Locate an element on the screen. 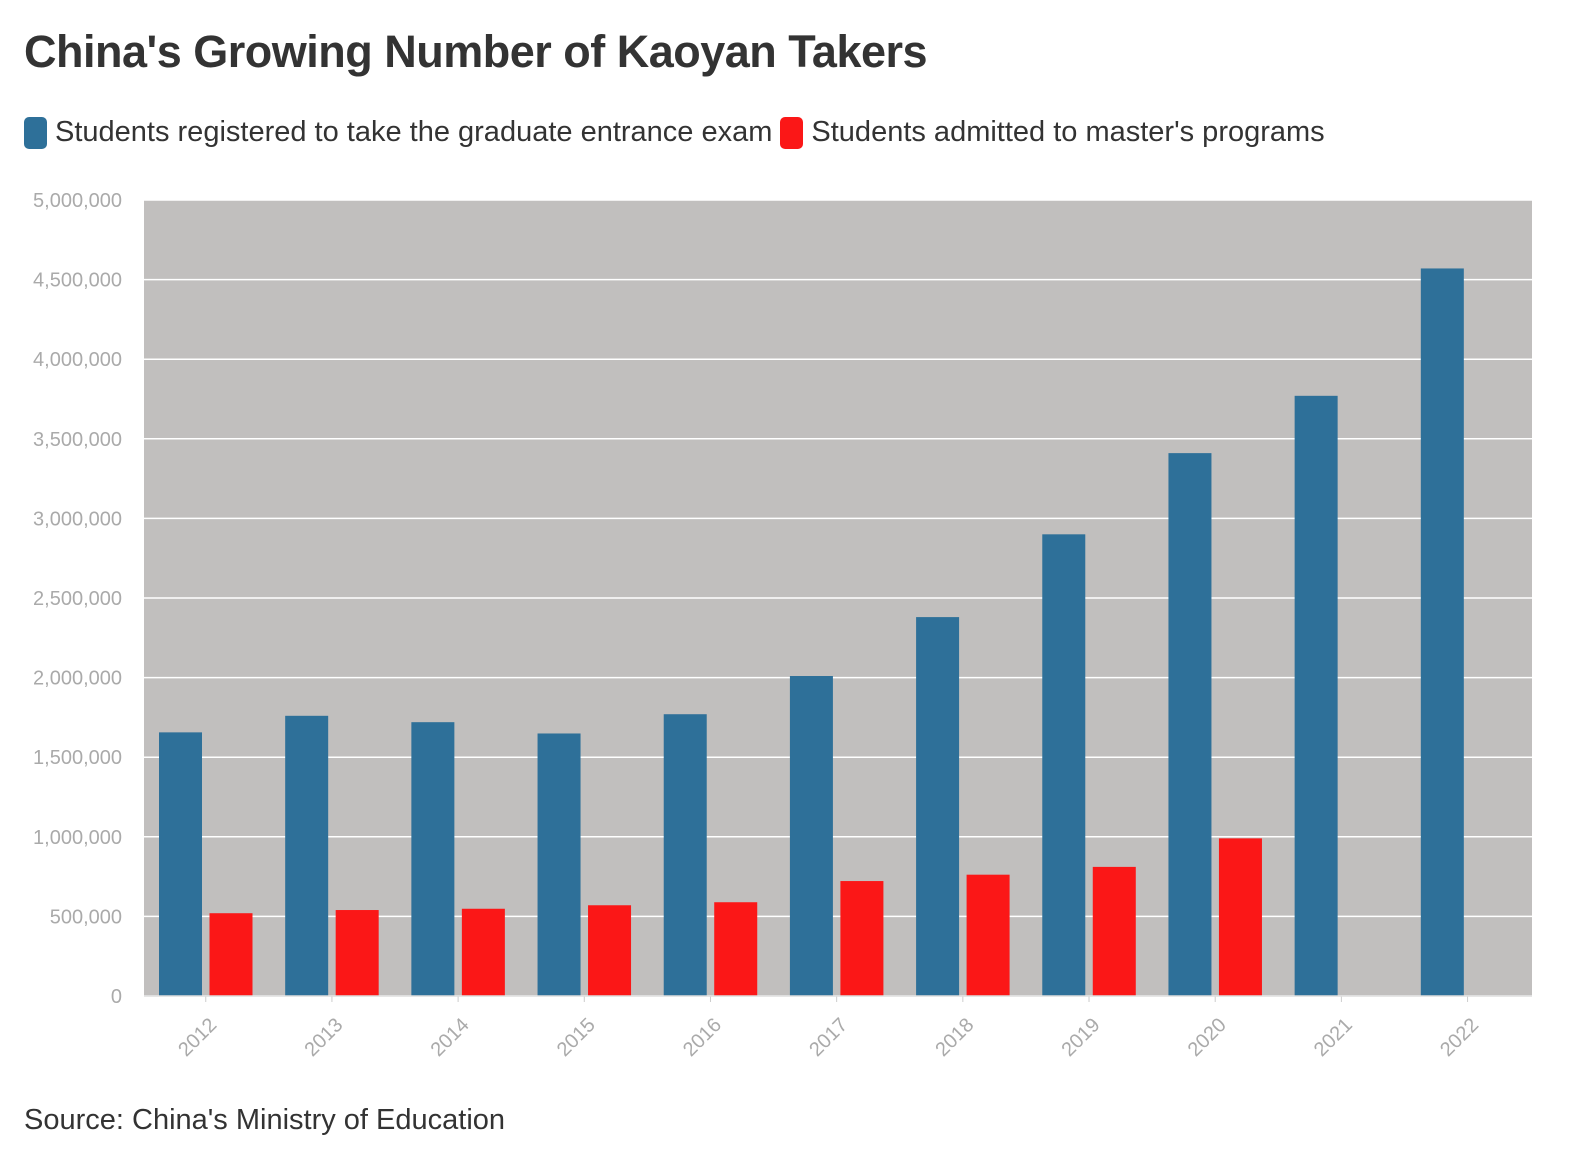  y-tick-label: 3,000,000 is located at coordinates (77, 519).